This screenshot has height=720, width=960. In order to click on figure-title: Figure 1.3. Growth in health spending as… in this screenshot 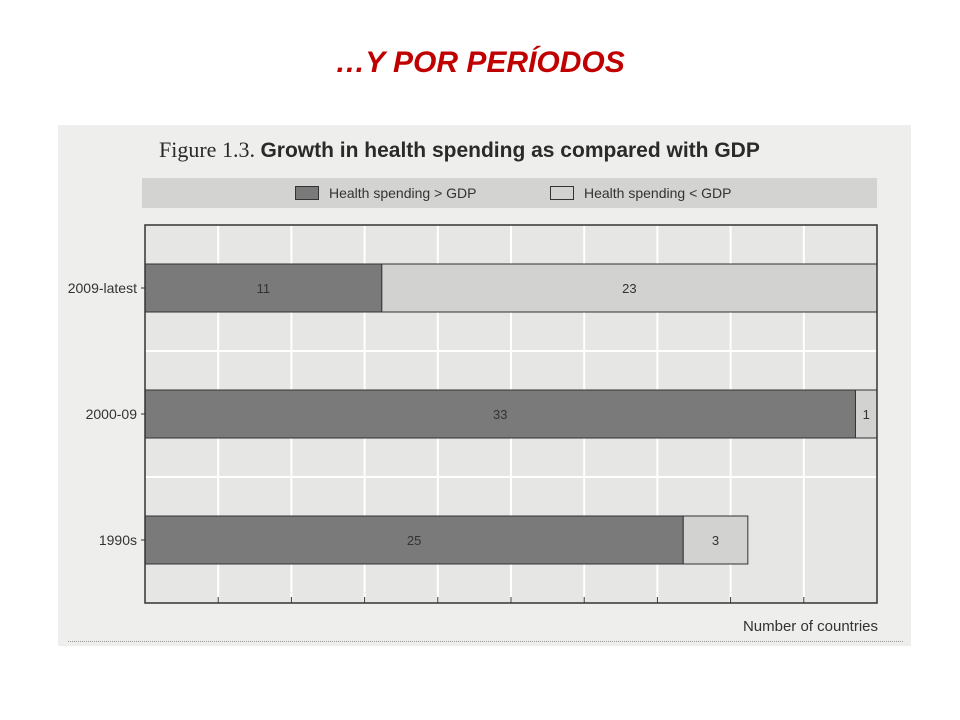, I will do `click(459, 150)`.